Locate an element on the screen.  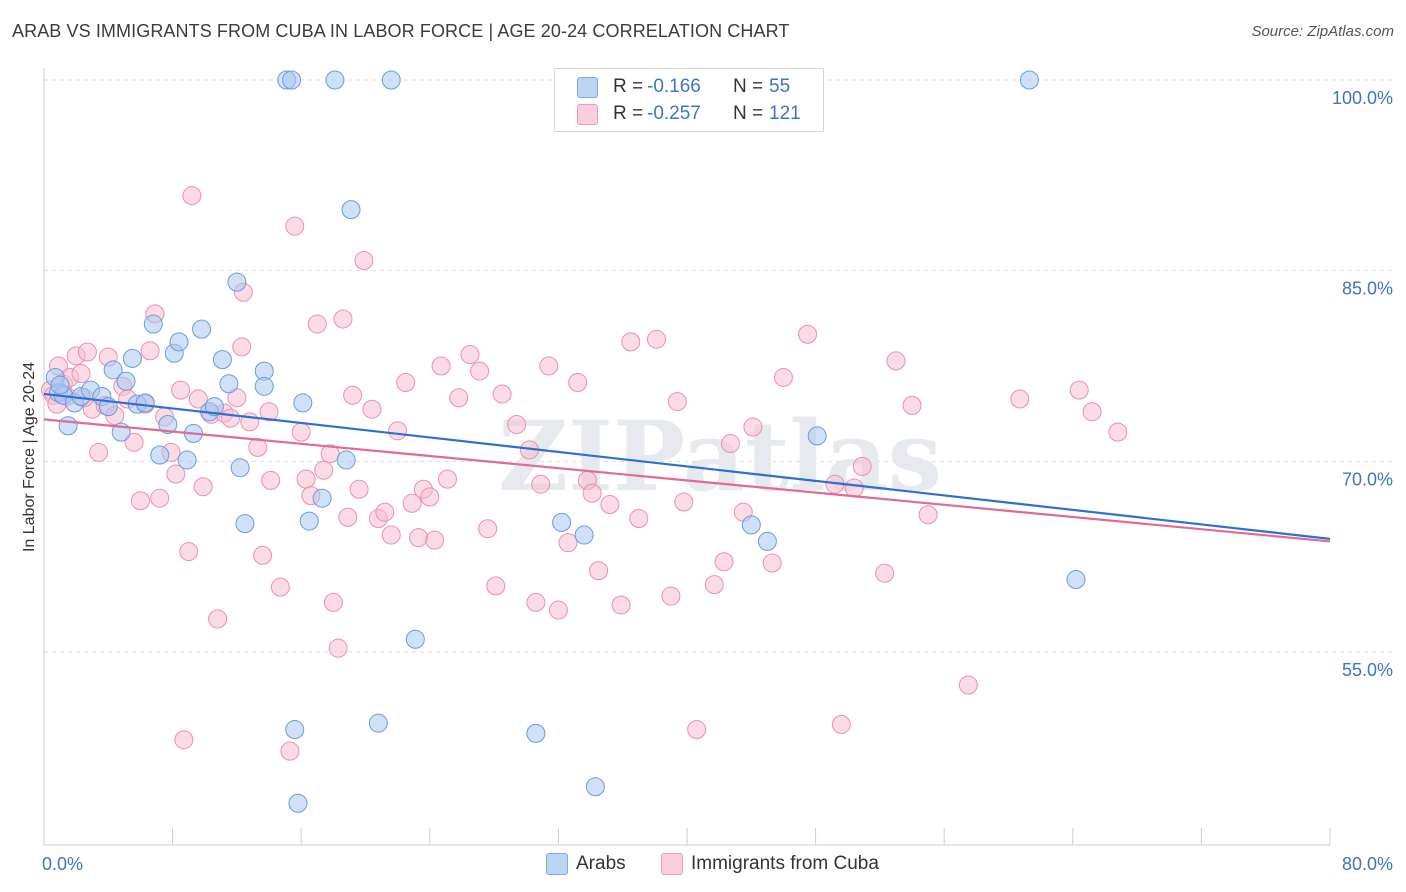
legend-r-value: -0.257 is located at coordinates (674, 113).